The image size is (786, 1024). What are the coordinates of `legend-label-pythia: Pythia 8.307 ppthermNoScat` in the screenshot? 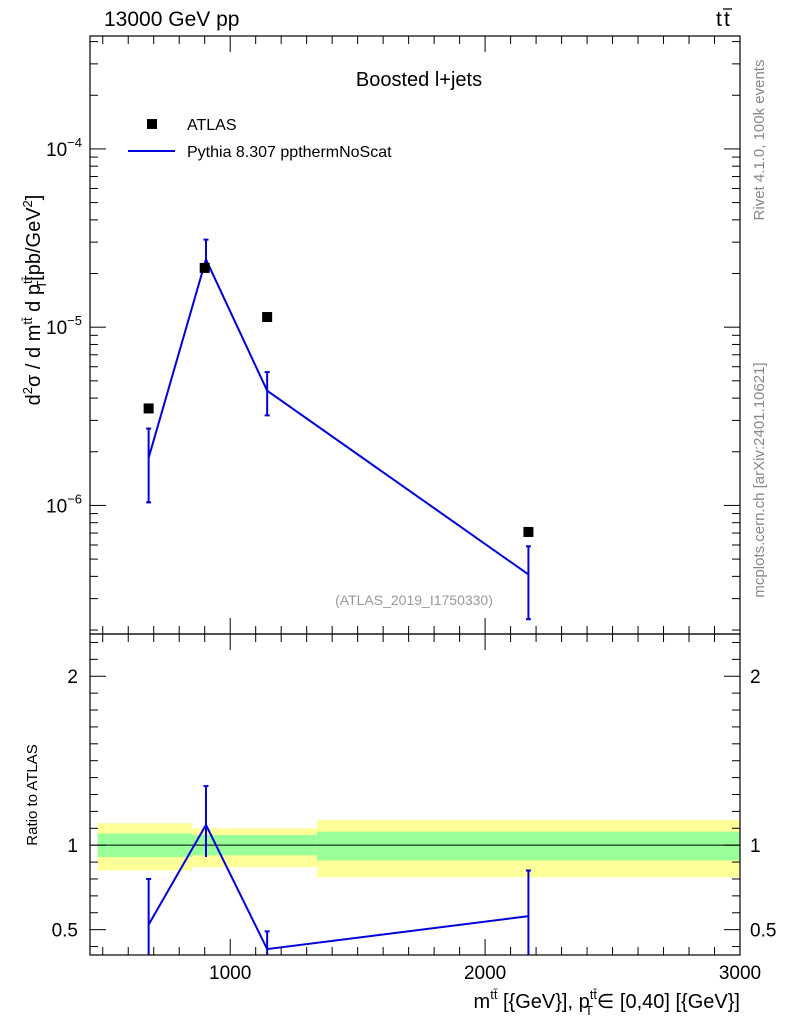 It's located at (289, 152).